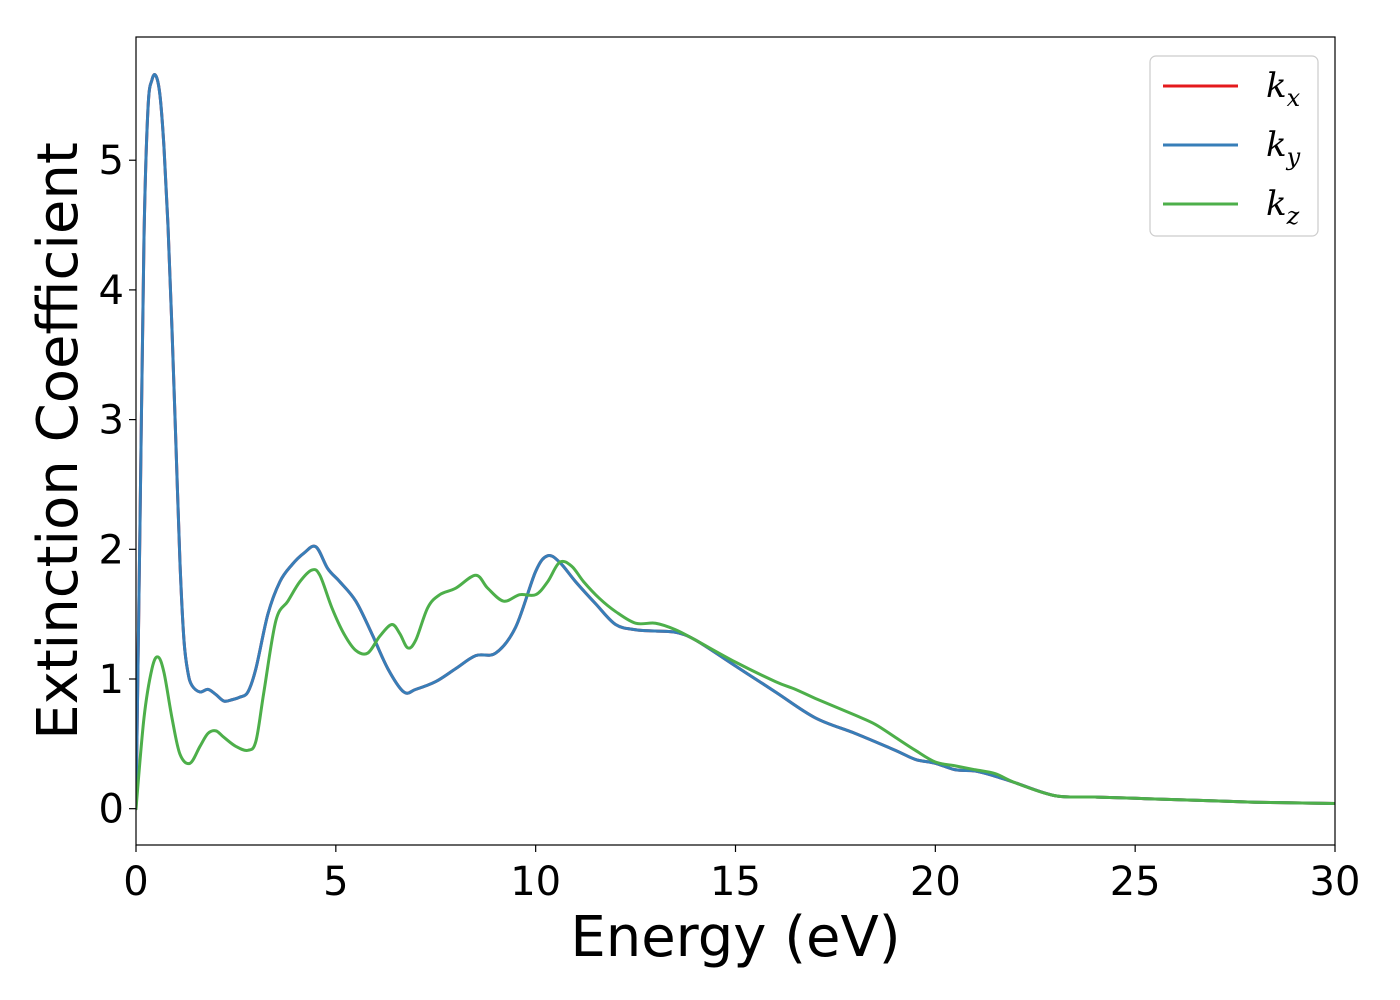 This screenshot has height=1000, width=1400. Describe the element at coordinates (111, 161) in the screenshot. I see `y-tick-label: 5` at that location.